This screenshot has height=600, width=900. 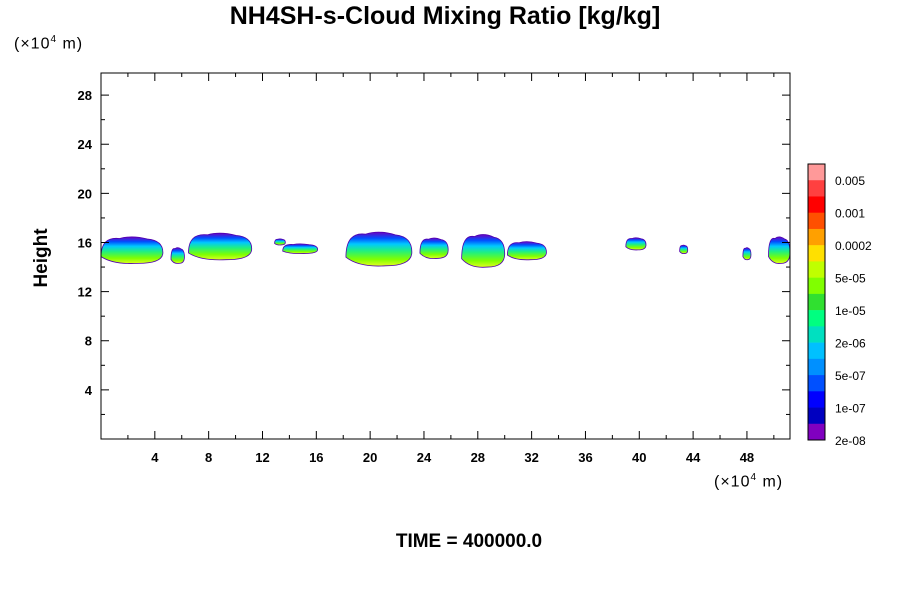 What do you see at coordinates (85, 242) in the screenshot?
I see `y-tick-label: 16` at bounding box center [85, 242].